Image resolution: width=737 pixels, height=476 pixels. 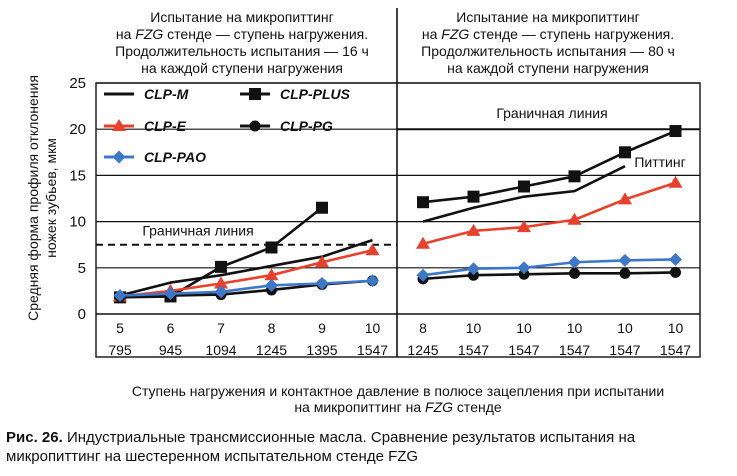 What do you see at coordinates (220, 350) in the screenshot?
I see `x-pressure-label: 1094` at bounding box center [220, 350].